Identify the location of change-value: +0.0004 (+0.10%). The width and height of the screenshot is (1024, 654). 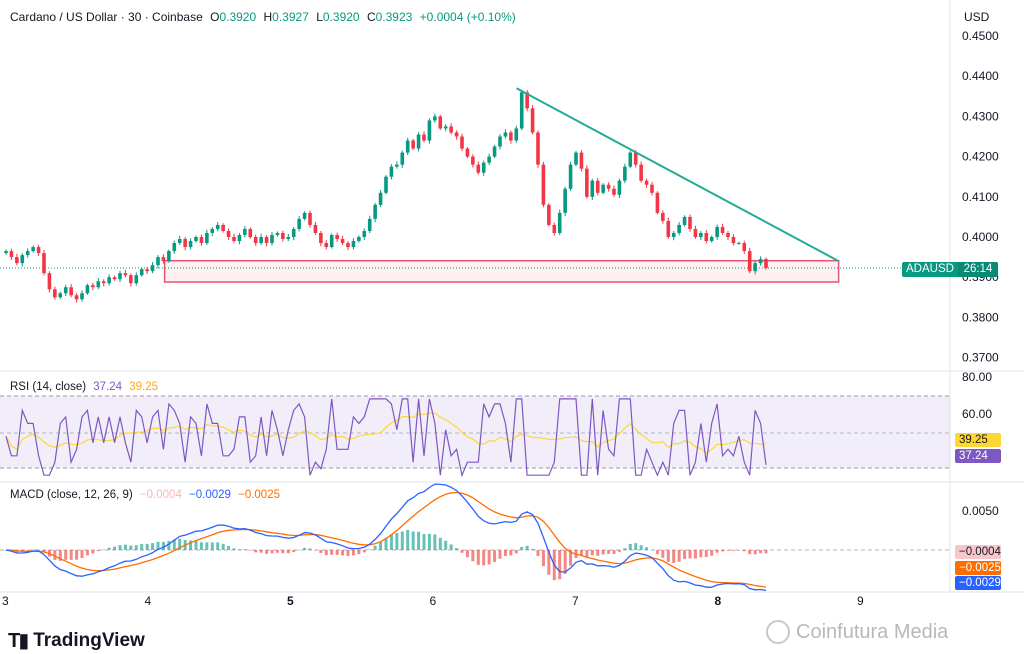
(467, 17).